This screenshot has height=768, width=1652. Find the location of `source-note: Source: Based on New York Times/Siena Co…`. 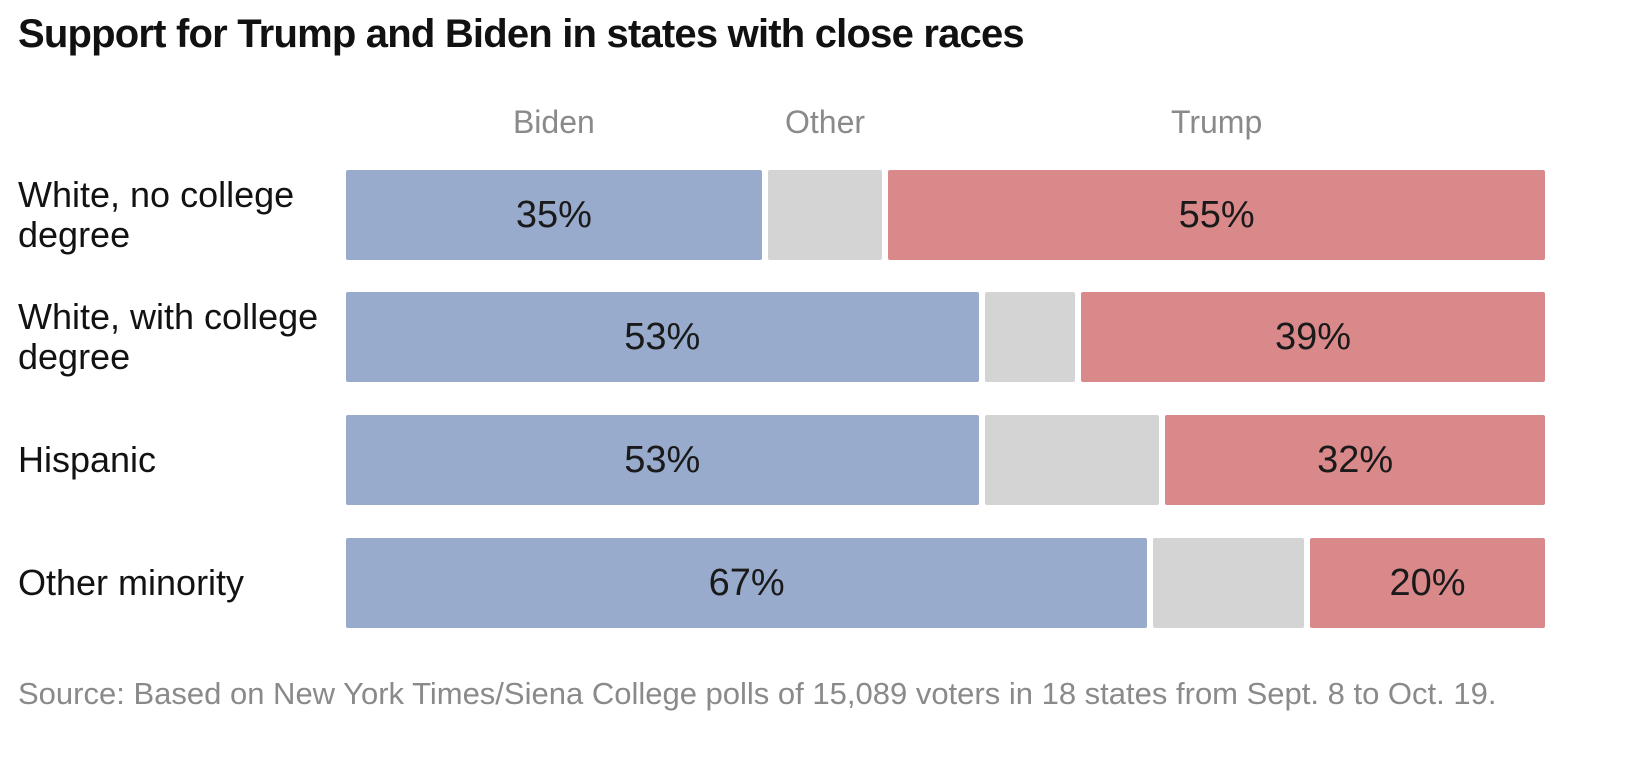

source-note: Source: Based on New York Times/Siena Co… is located at coordinates (757, 693).